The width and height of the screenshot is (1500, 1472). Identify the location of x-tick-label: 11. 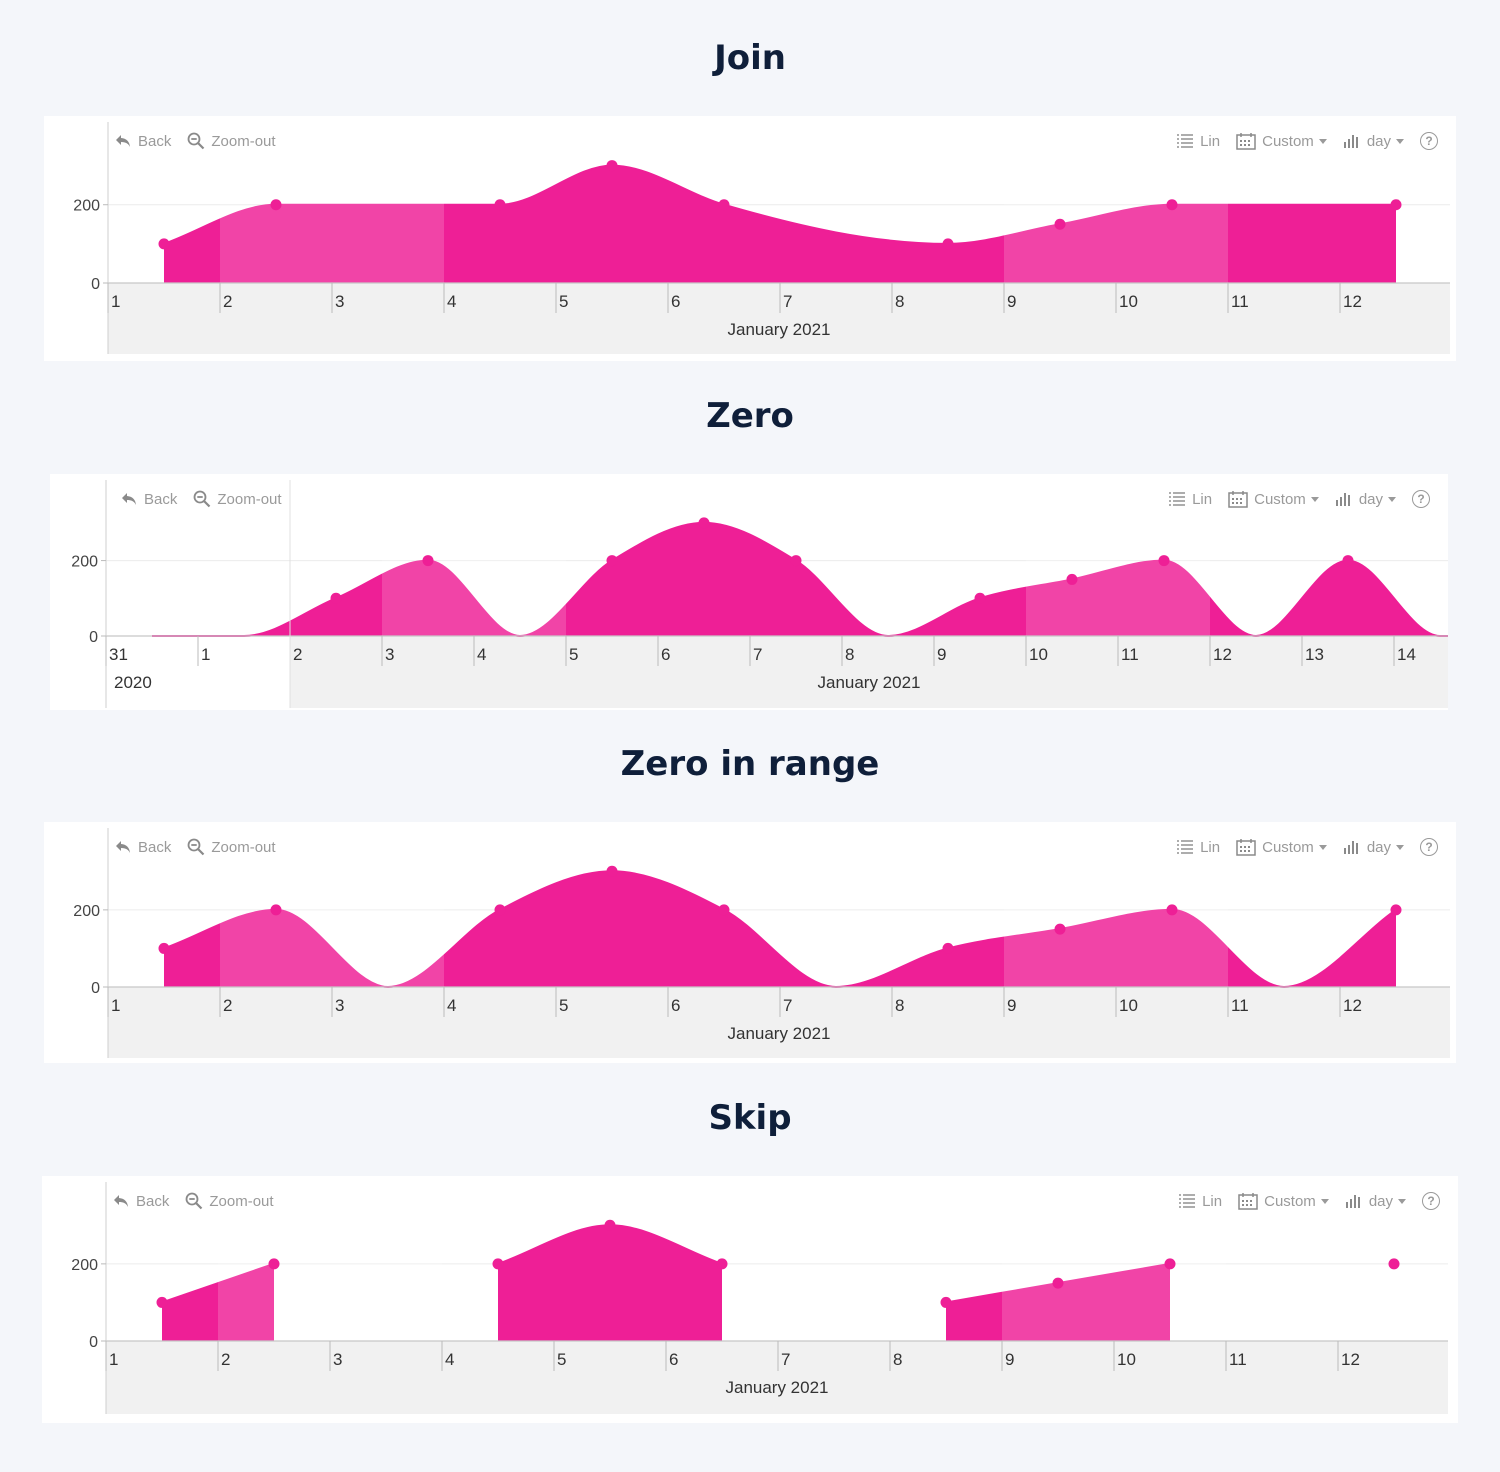
(1238, 1359).